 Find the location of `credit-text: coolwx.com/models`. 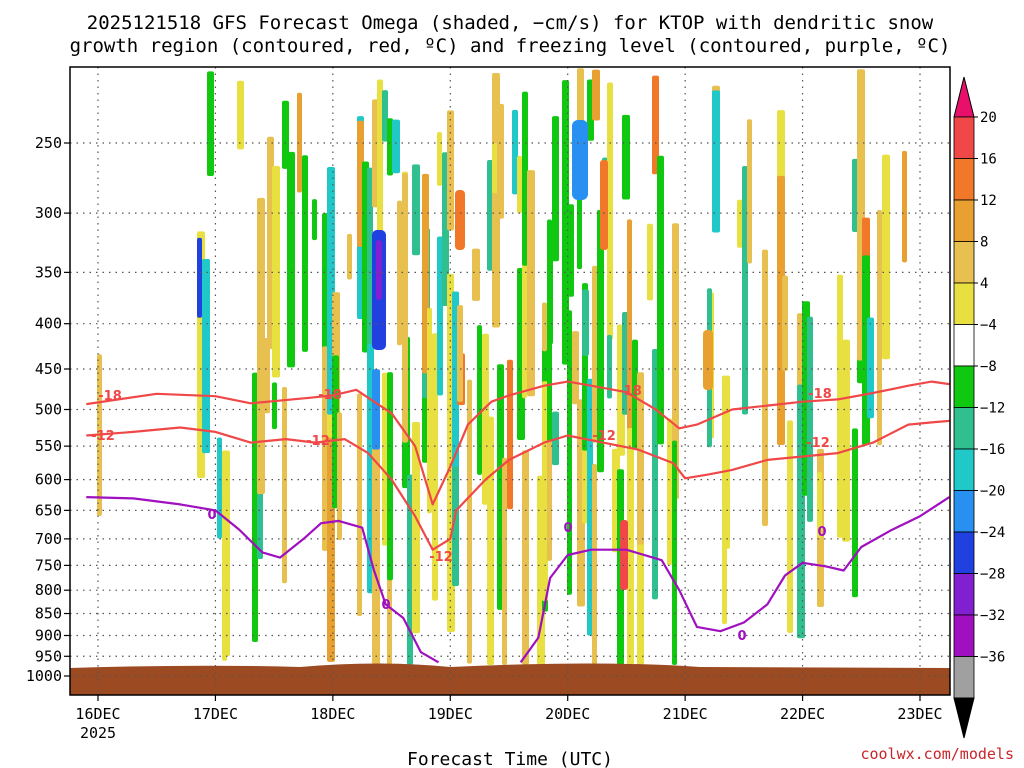

credit-text: coolwx.com/models is located at coordinates (937, 754).